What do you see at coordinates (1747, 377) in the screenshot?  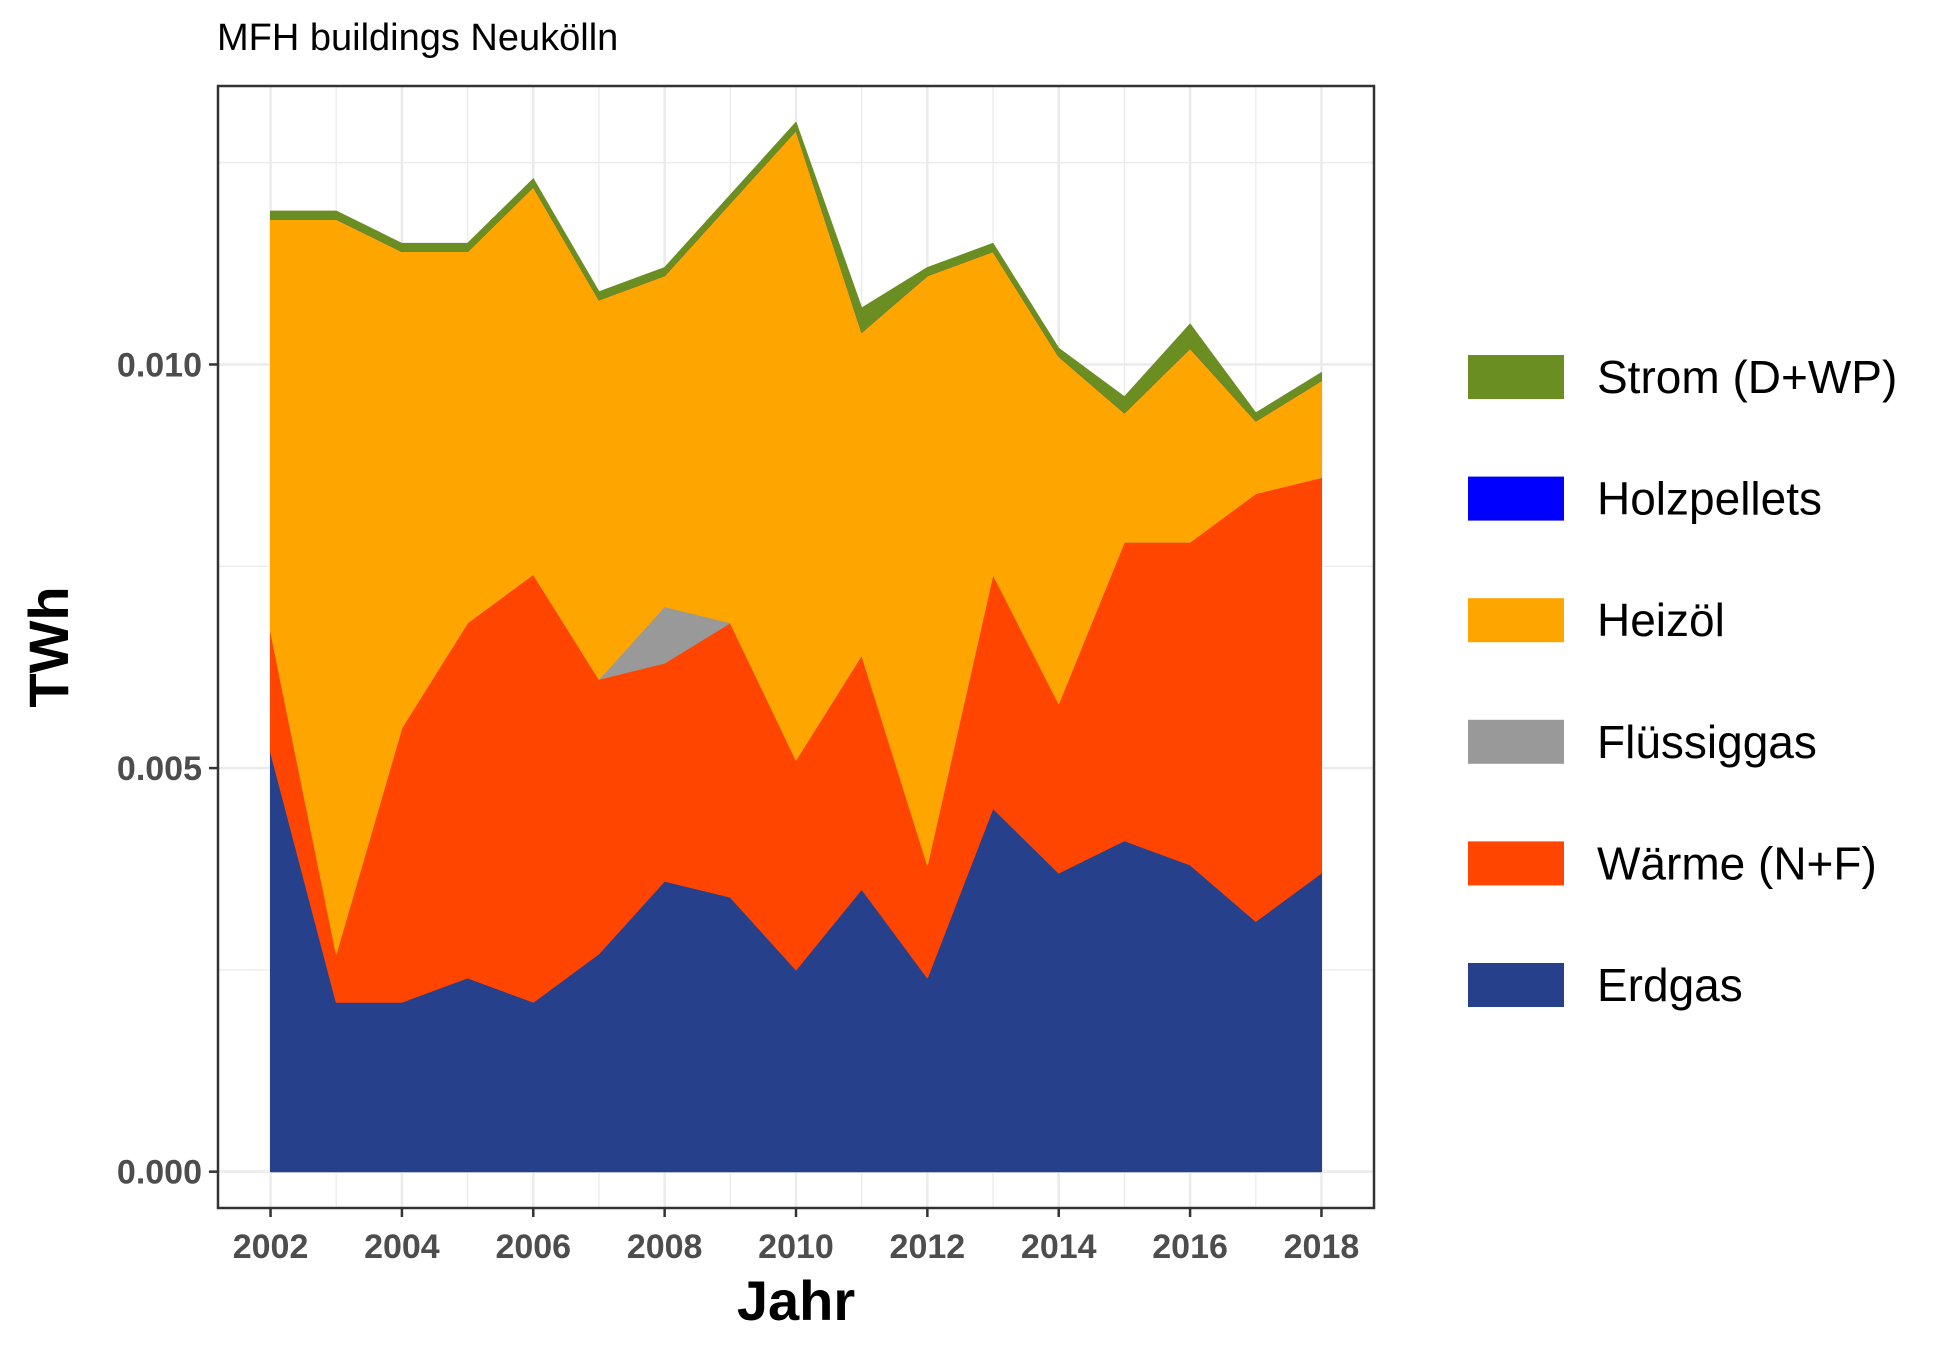 I see `legend-label-strom-d-wp: Strom (D+WP)` at bounding box center [1747, 377].